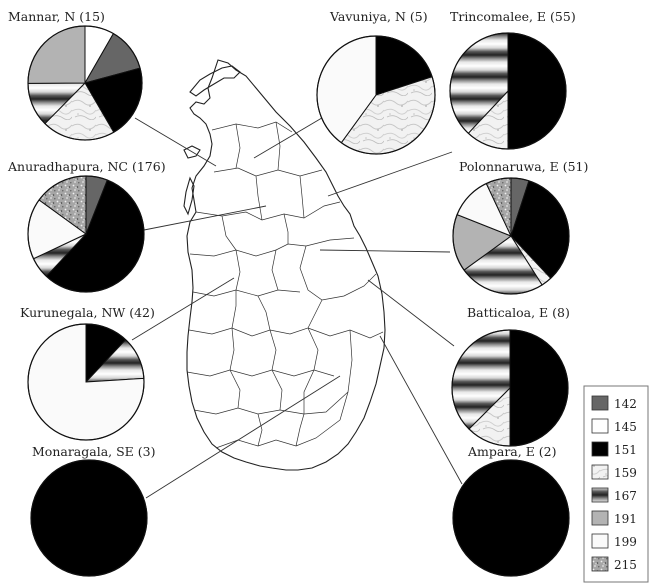 This screenshot has height=584, width=649. I want to click on pie-title-vavuniya: Vavuniya, N (5), so click(378, 16).